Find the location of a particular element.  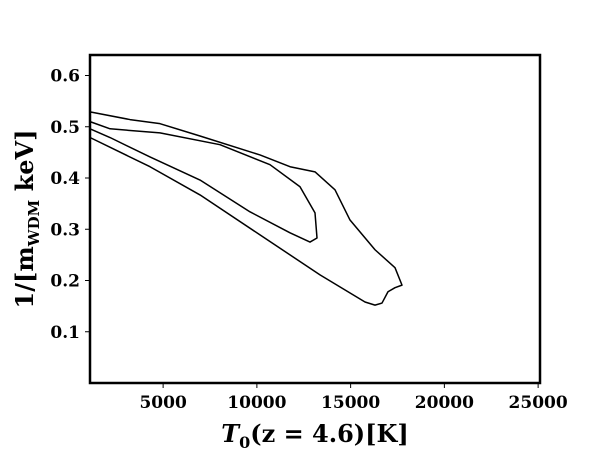

y-axis-label: 1/[mWDM keV] is located at coordinates (26, 219).